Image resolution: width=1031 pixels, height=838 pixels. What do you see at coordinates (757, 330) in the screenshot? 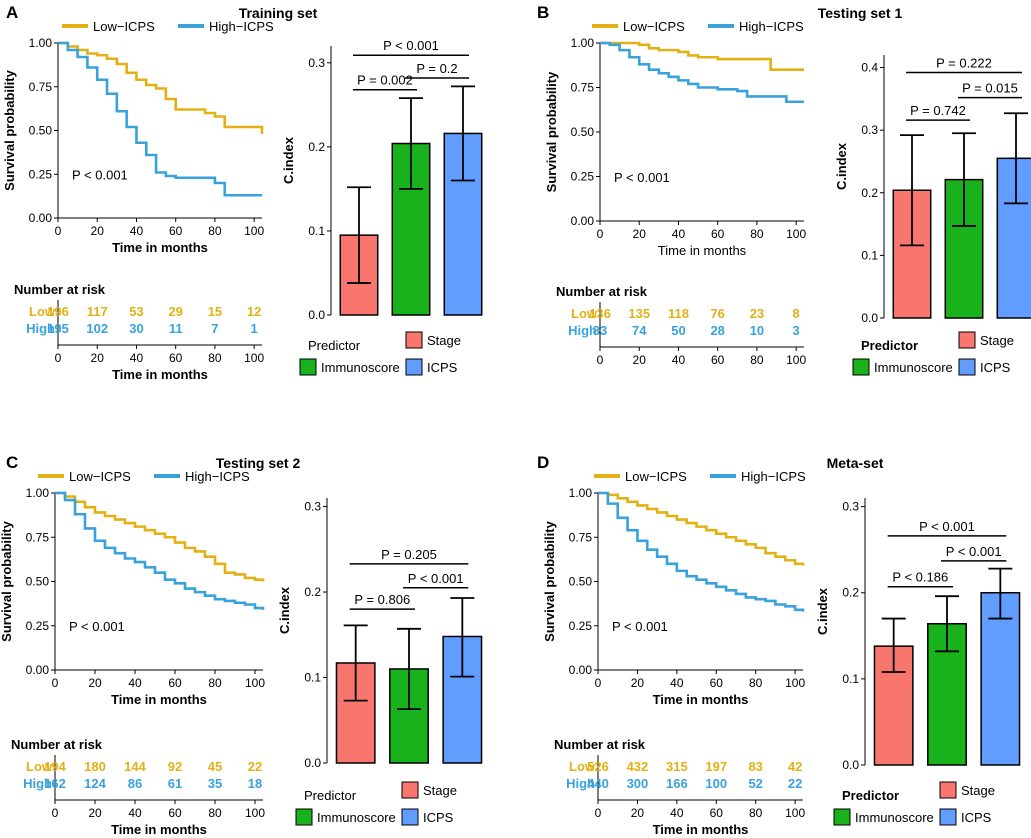
I see `risk-value: 10` at bounding box center [757, 330].